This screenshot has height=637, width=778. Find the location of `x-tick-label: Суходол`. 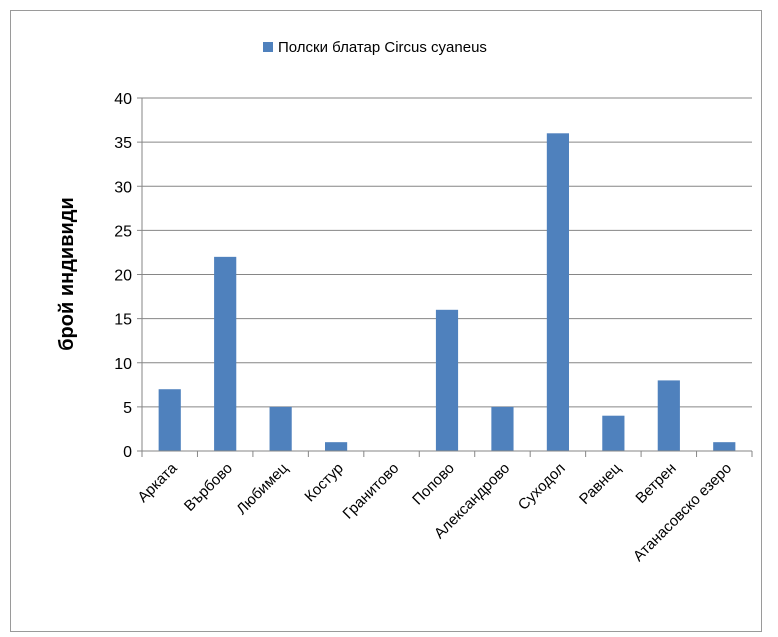

x-tick-label: Суходол is located at coordinates (542, 487).